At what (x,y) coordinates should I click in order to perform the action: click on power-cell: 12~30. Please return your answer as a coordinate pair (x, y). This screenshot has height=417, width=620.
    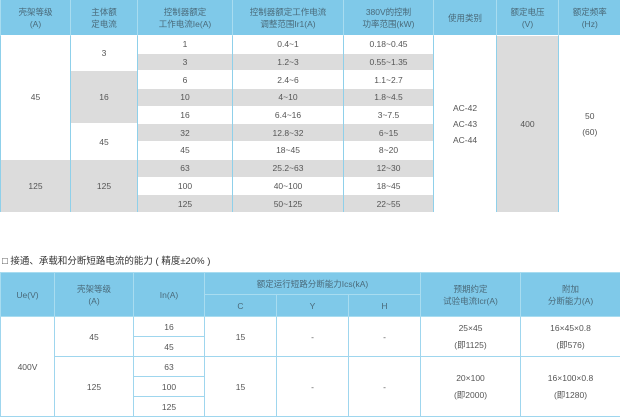
    Looking at the image, I should click on (388, 167).